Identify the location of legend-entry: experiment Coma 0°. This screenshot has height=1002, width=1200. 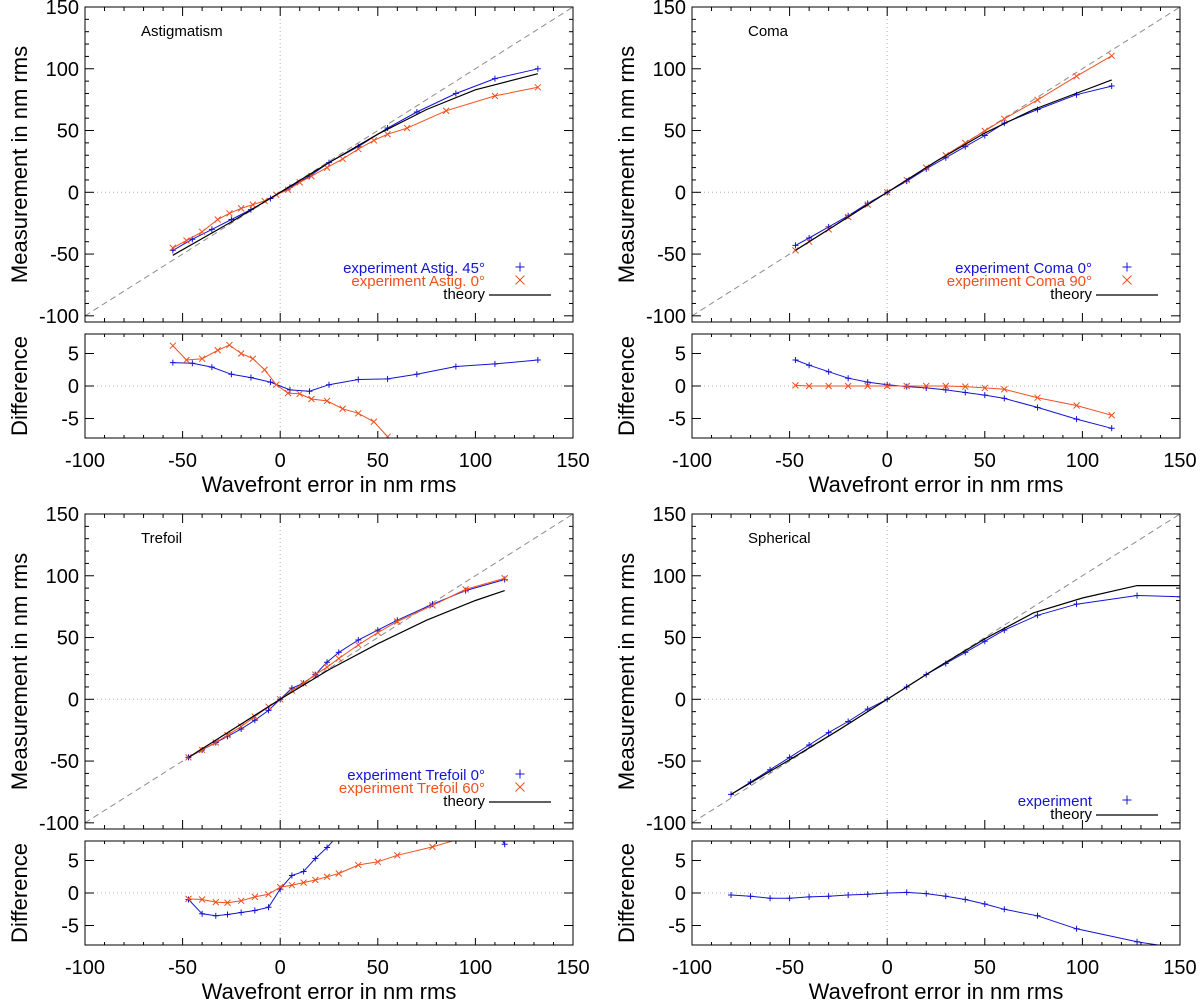
(1023, 268).